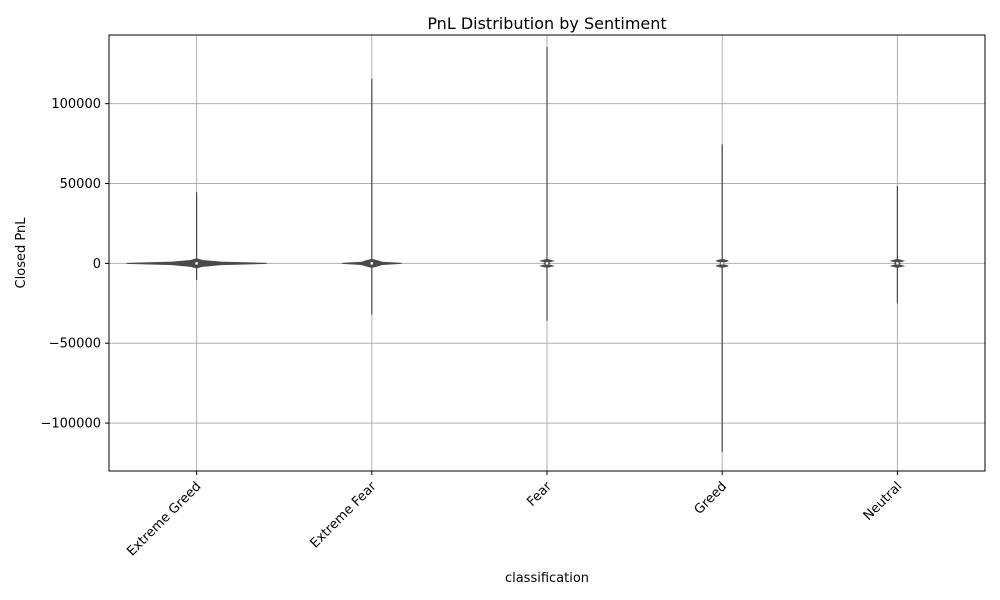 The width and height of the screenshot is (1000, 600). I want to click on x-tick-label: Extreme Fear, so click(344, 515).